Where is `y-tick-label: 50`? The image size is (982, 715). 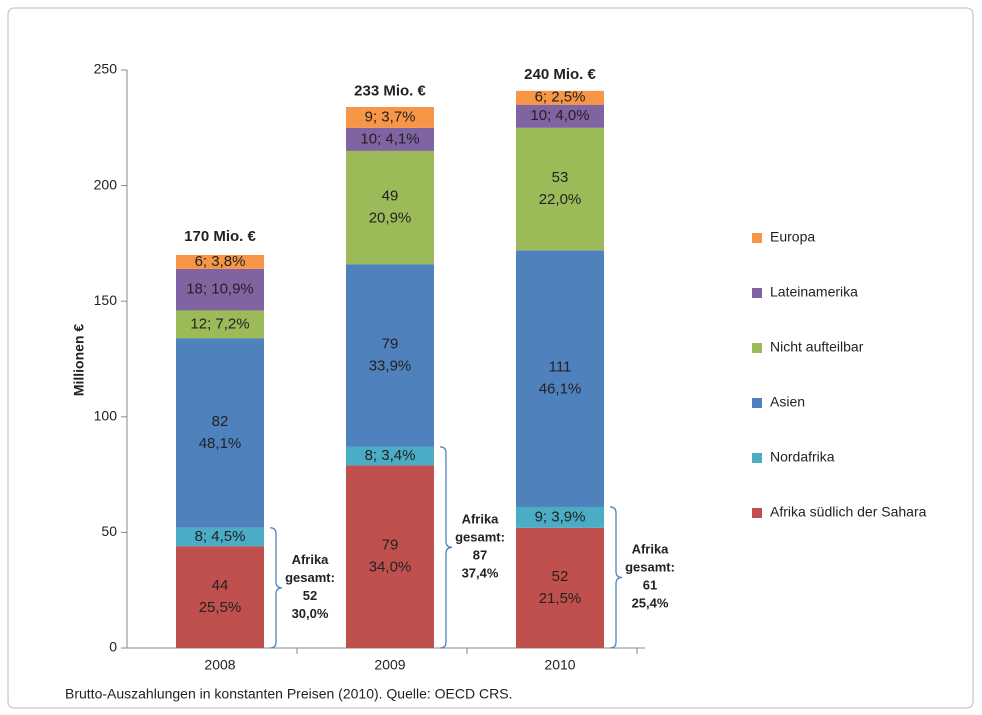 y-tick-label: 50 is located at coordinates (109, 531).